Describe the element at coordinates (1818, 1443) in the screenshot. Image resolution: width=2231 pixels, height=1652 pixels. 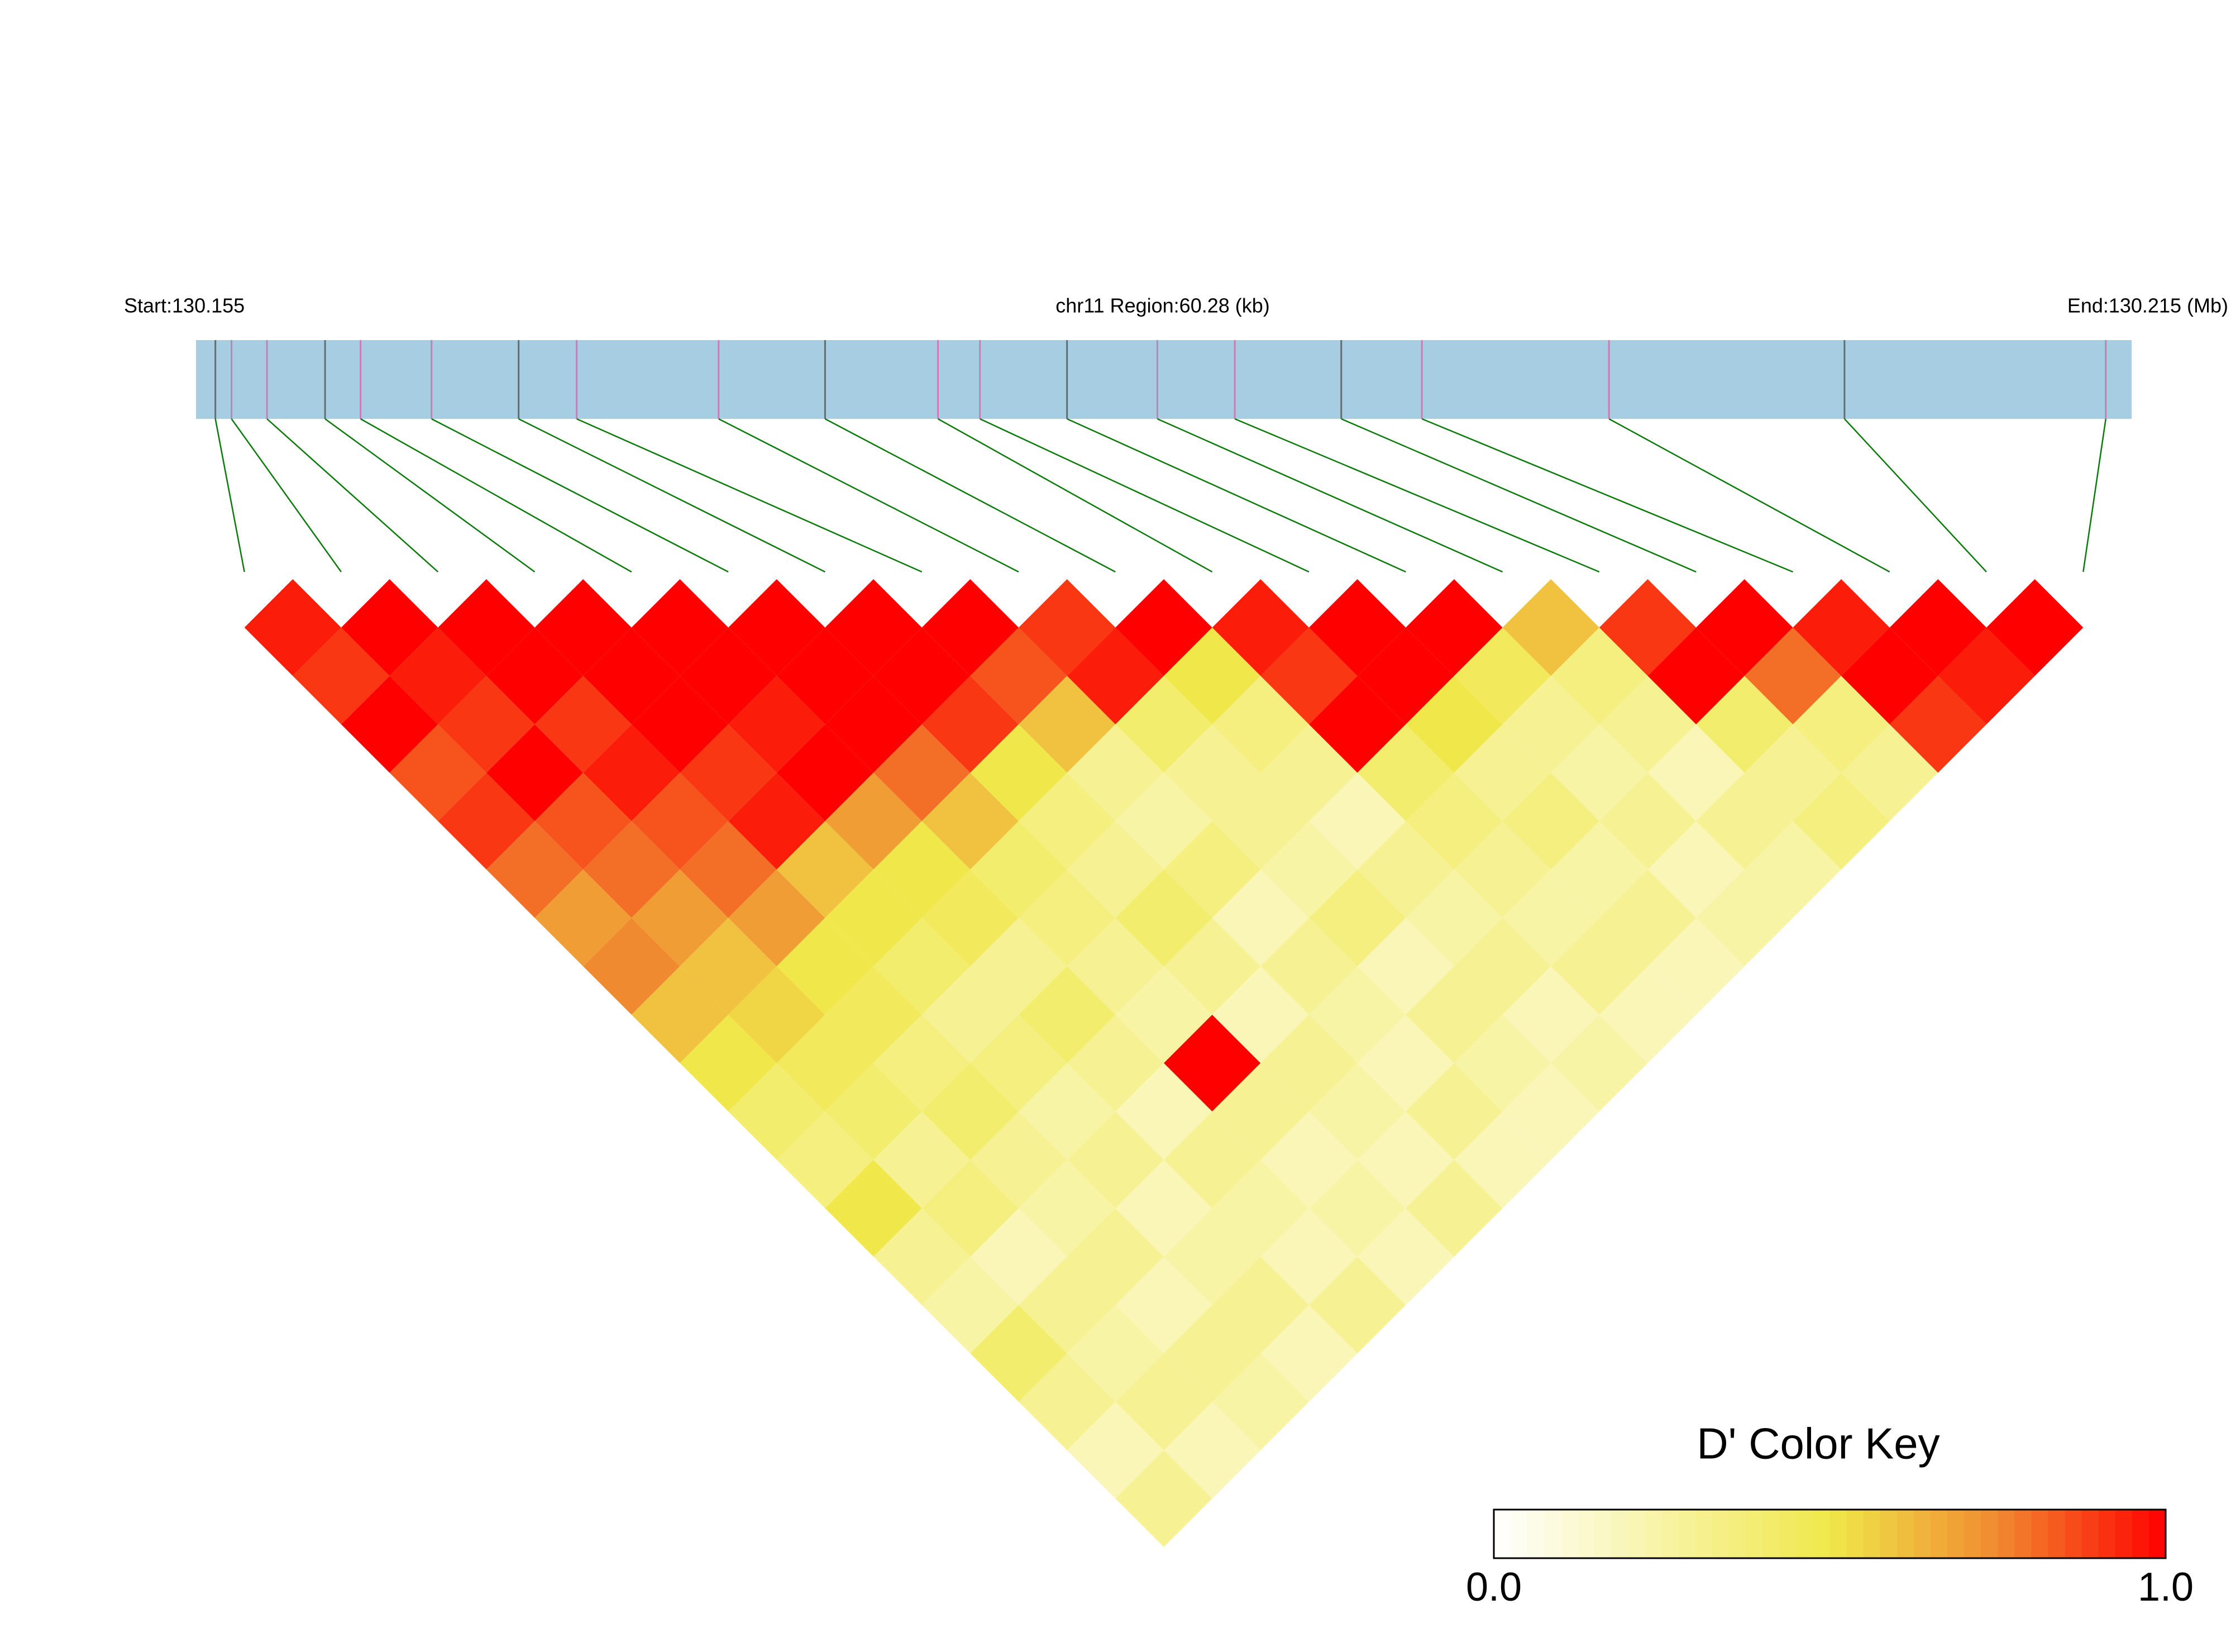
I see `key-title: D' Color Key` at that location.